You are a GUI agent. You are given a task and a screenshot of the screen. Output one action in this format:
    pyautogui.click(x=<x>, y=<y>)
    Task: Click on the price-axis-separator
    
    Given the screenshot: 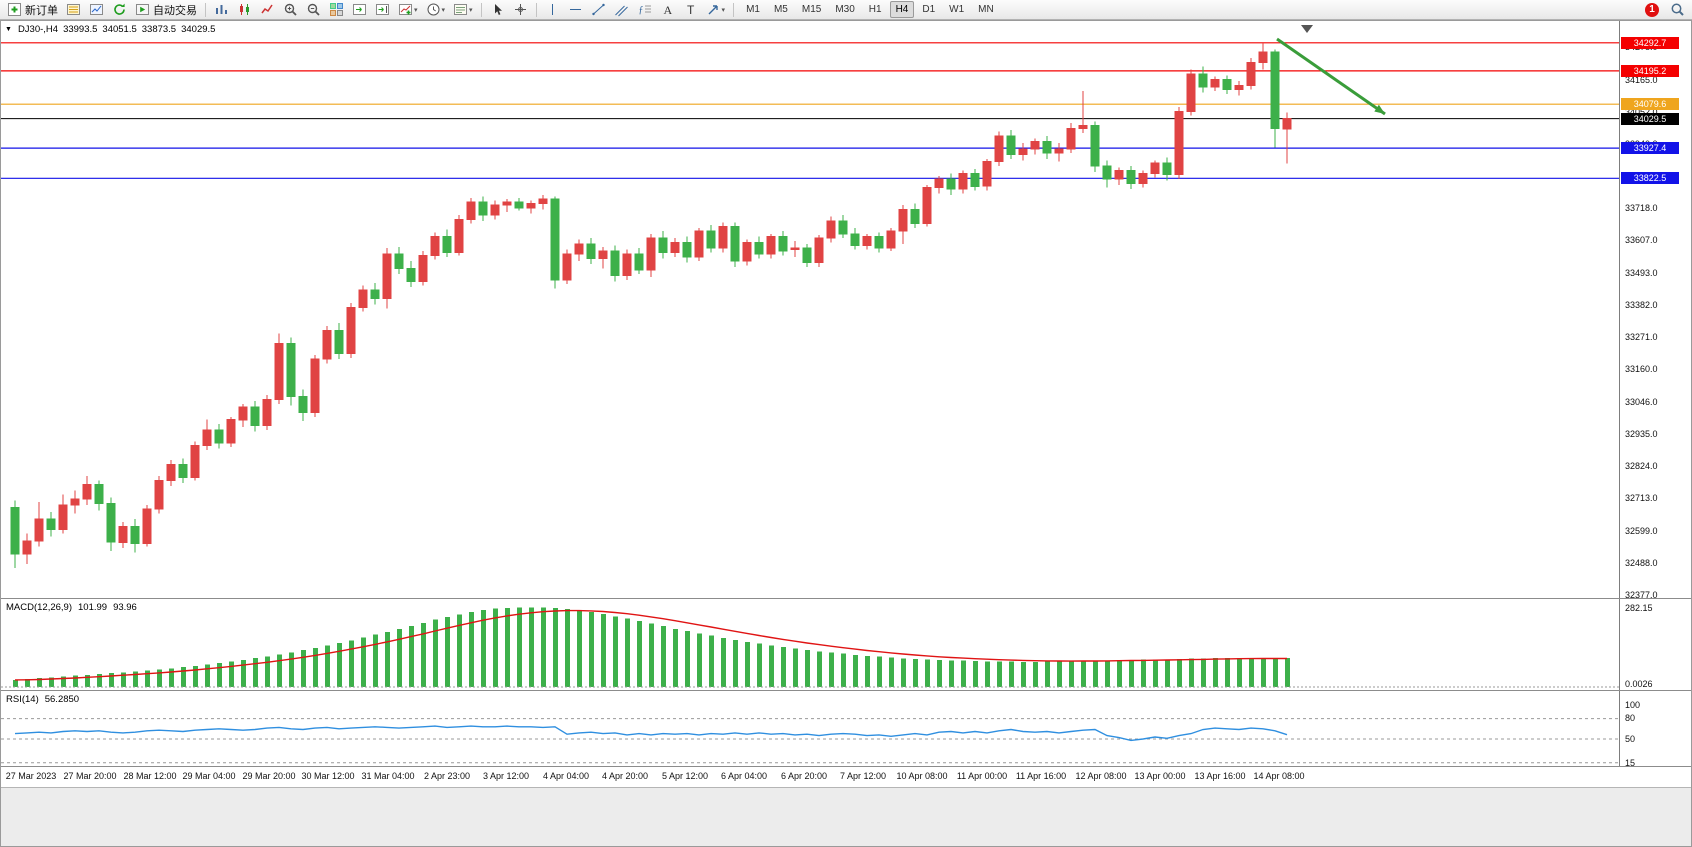 What is the action you would take?
    pyautogui.click(x=1619, y=394)
    